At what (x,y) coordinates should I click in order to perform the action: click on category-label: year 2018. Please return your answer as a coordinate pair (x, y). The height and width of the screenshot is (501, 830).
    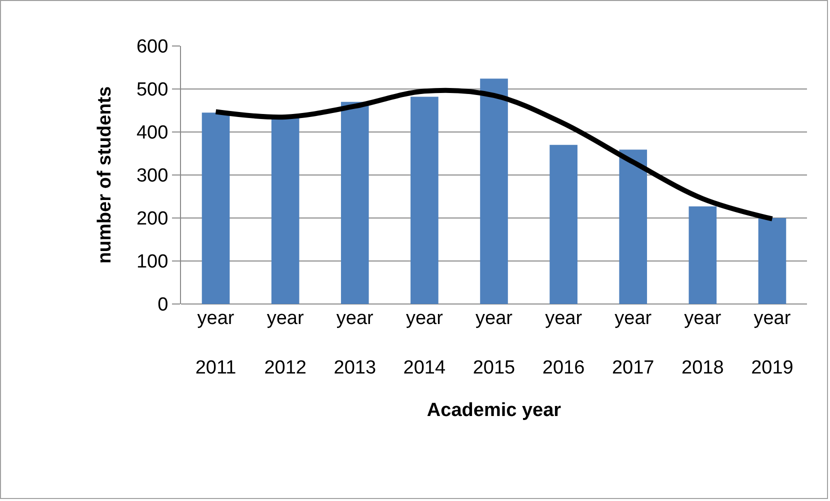
    Looking at the image, I should click on (703, 343).